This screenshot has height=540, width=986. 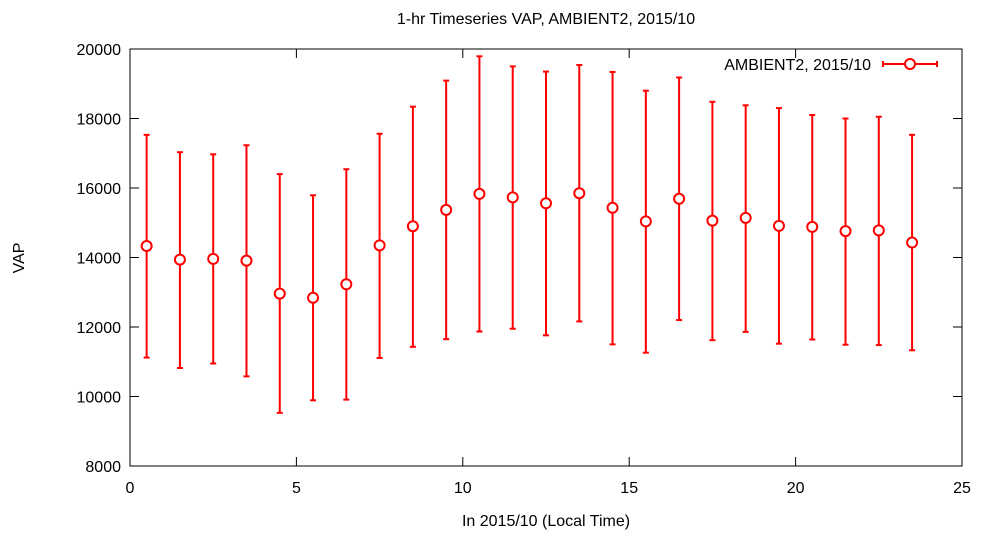 I want to click on legend-marker, so click(x=910, y=64).